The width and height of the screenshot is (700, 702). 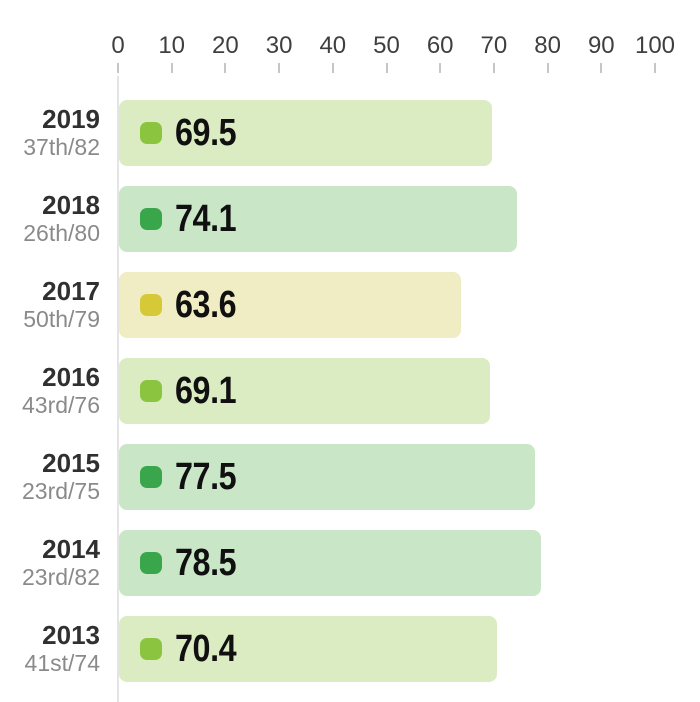 I want to click on chart-row-2015: 2015 23rd/75 77.5, so click(x=350, y=477).